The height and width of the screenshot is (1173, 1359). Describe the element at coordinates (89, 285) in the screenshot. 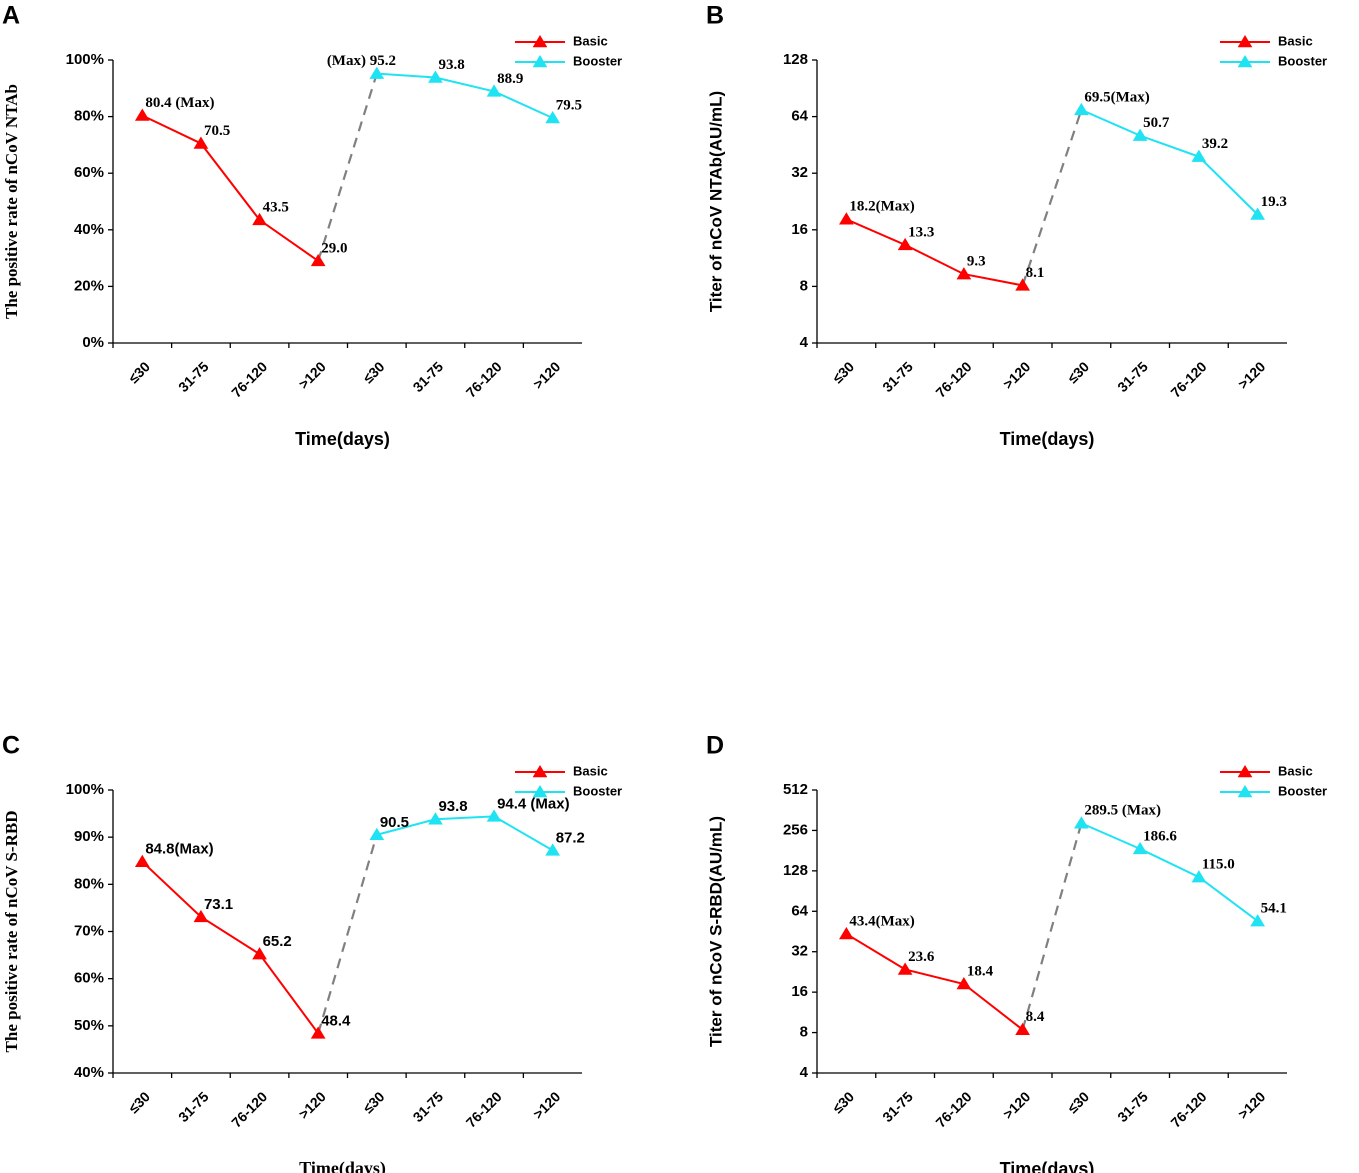

I see `y-tick-label: 20%` at that location.